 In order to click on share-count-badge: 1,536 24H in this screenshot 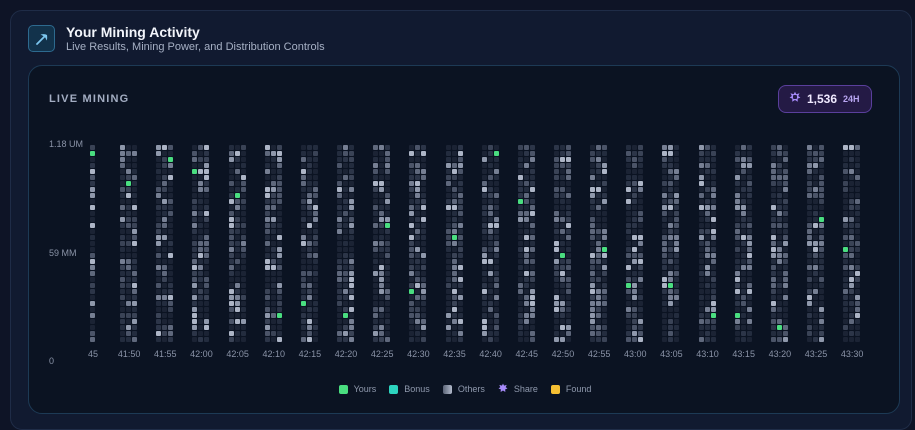, I will do `click(825, 99)`.